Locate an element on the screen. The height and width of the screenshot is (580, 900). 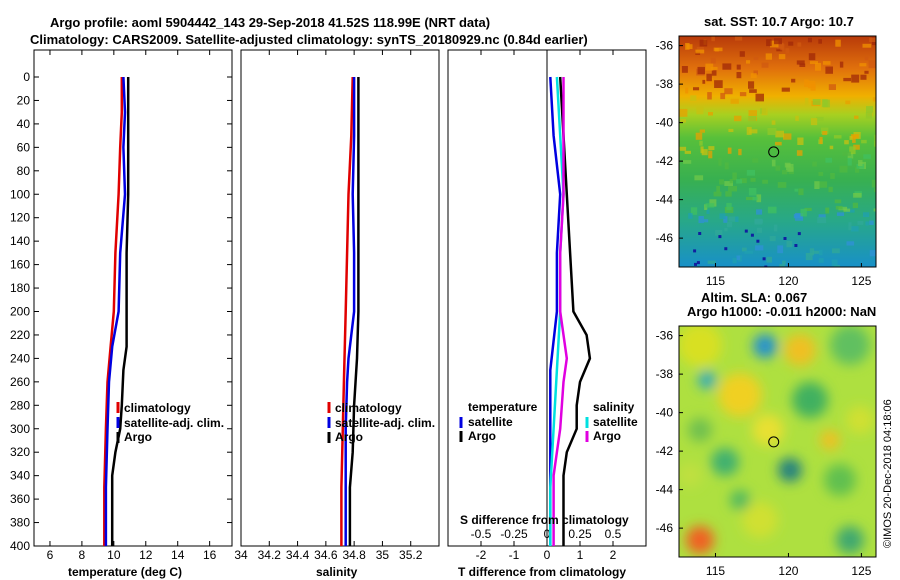
diff-legend-s-satellite-label: satellite is located at coordinates (615, 422).